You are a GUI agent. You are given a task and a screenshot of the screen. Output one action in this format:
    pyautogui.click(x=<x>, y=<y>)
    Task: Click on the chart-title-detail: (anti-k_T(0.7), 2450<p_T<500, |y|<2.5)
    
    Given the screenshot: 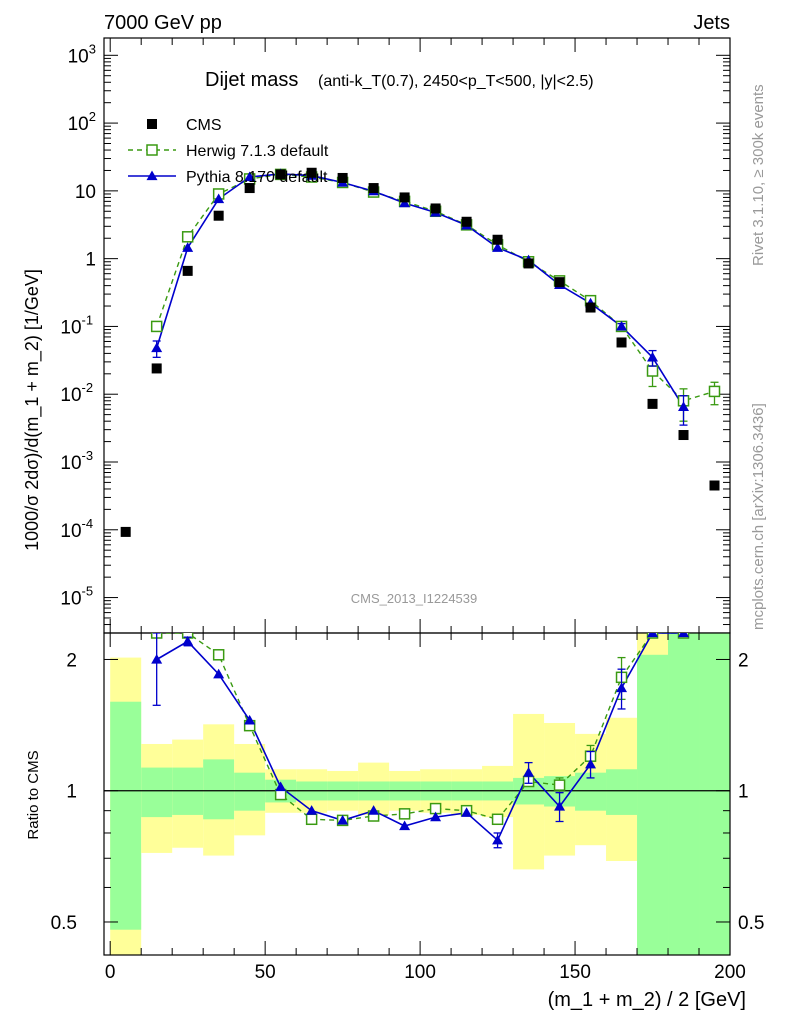 What is the action you would take?
    pyautogui.click(x=456, y=81)
    